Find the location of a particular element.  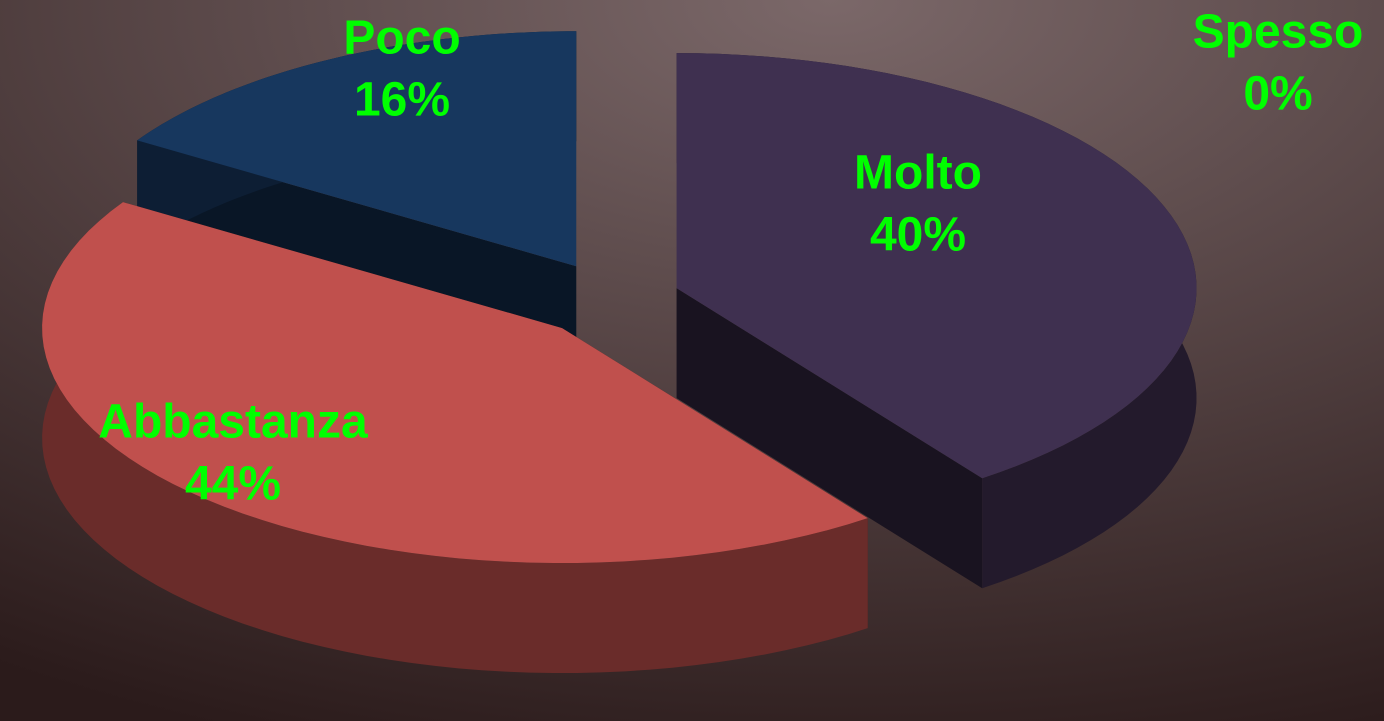

slice-value-label: 0% is located at coordinates (1277, 94).